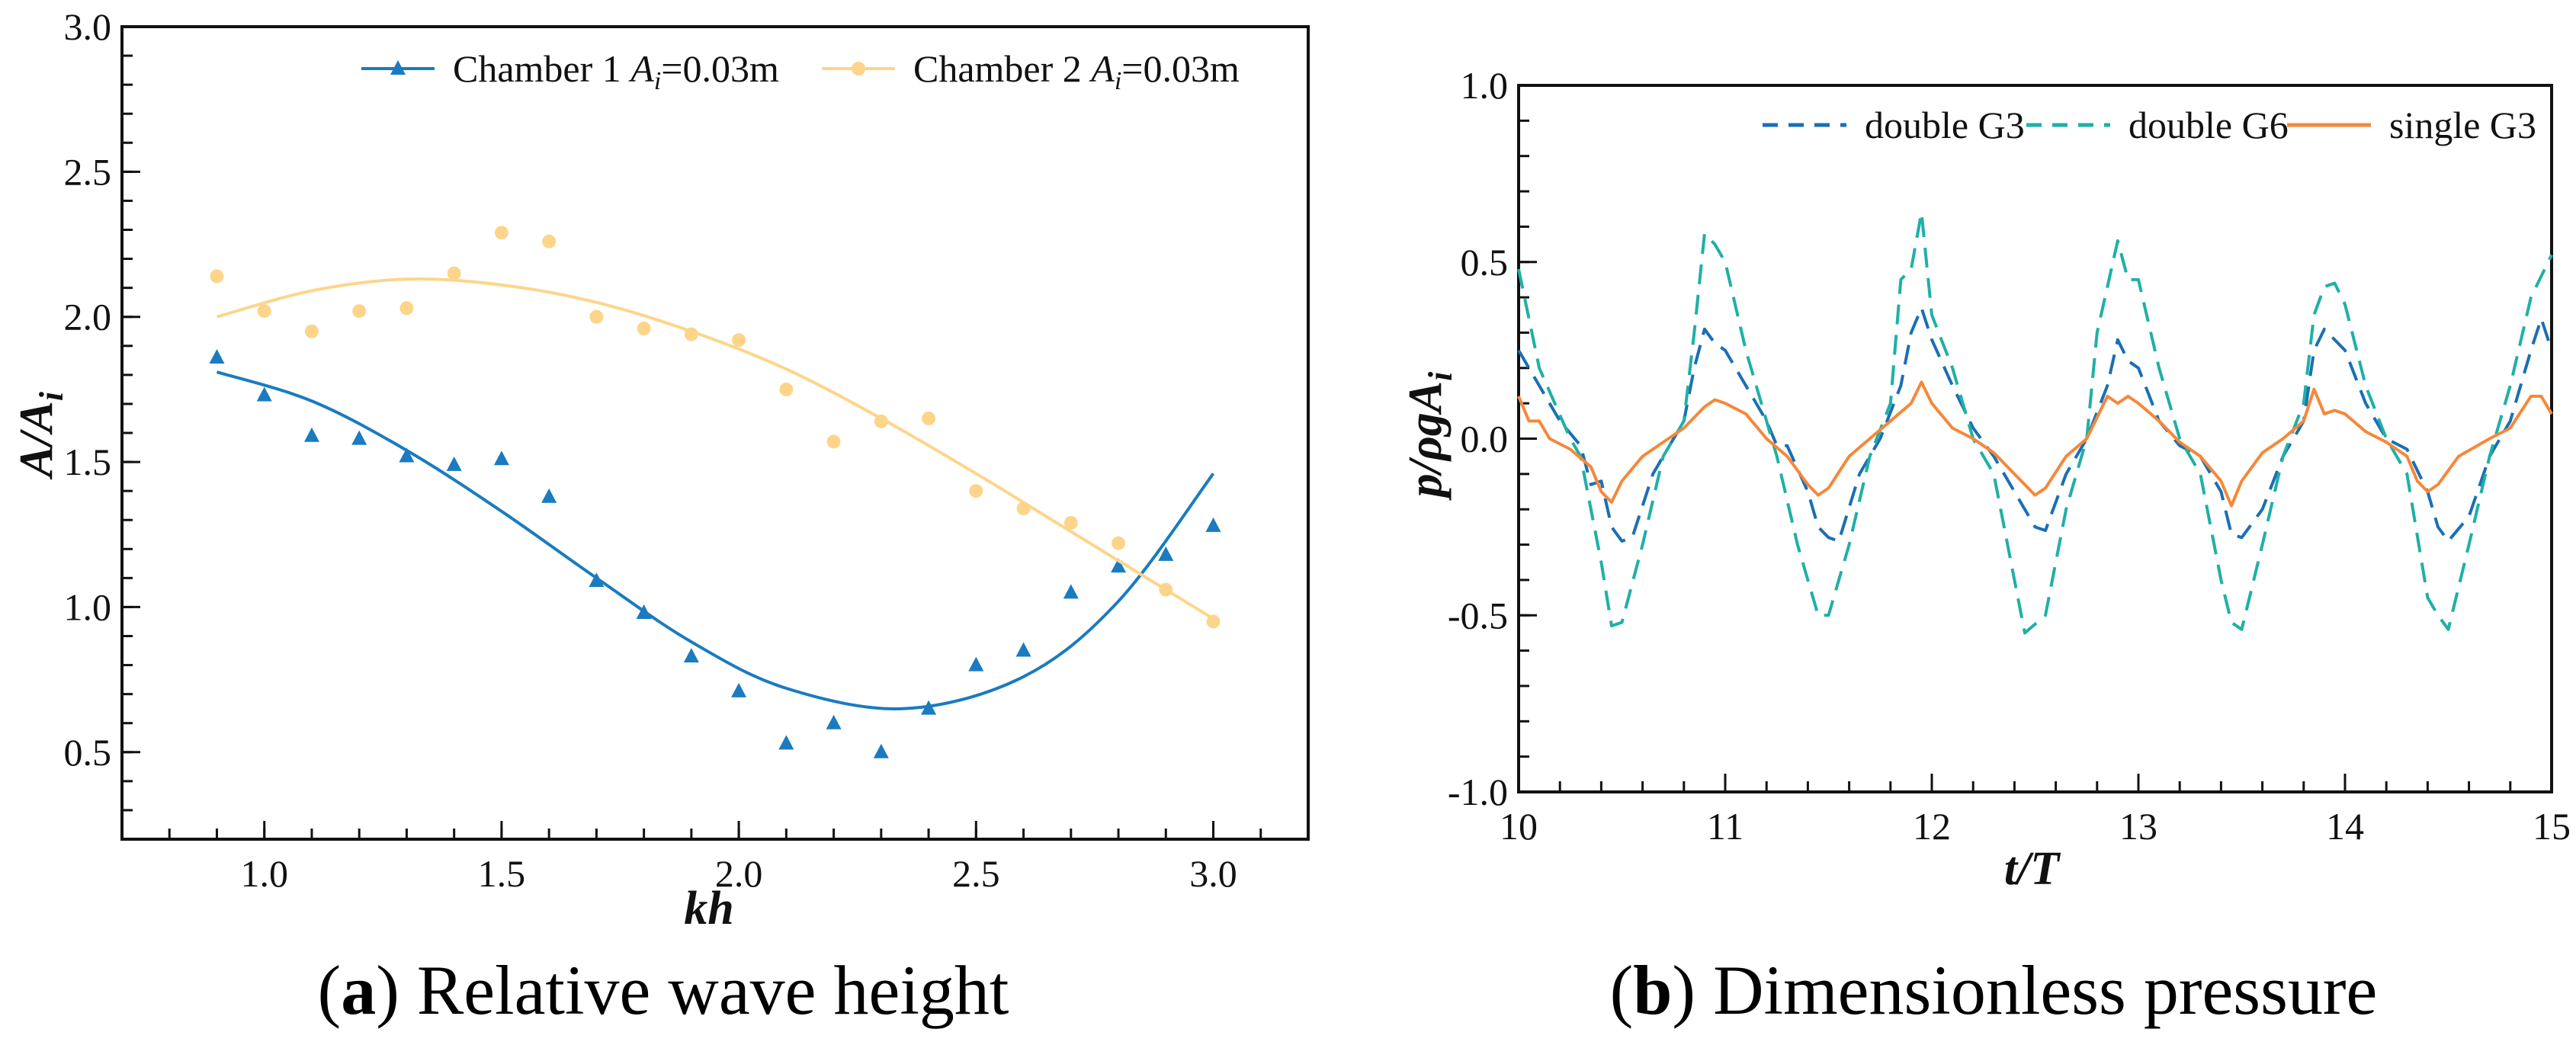 The height and width of the screenshot is (1045, 2576). What do you see at coordinates (976, 873) in the screenshot?
I see `x-tick-label: 2.5` at bounding box center [976, 873].